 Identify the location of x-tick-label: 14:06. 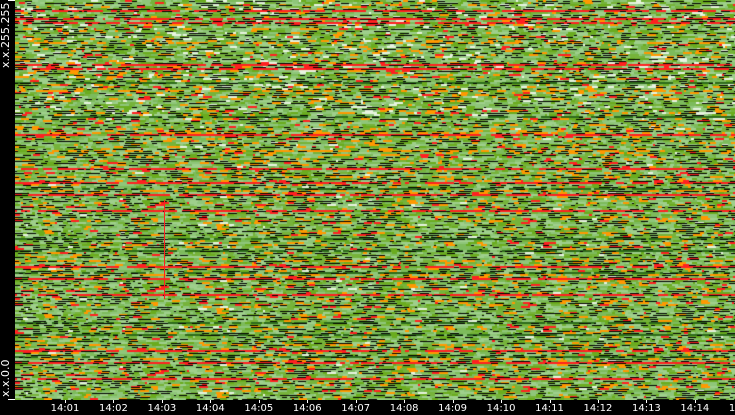
(307, 408).